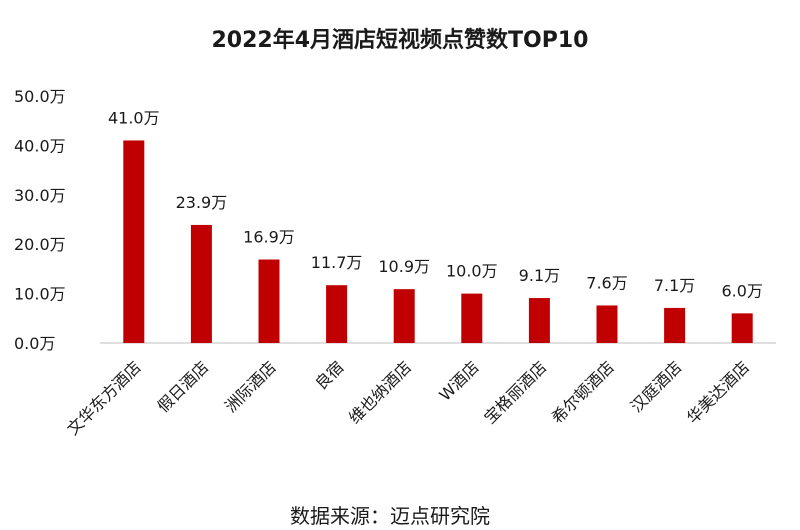 The image size is (800, 530). Describe the element at coordinates (400, 40) in the screenshot. I see `chart-title: 2022年4月酒店短视频点赞数TOP10` at that location.